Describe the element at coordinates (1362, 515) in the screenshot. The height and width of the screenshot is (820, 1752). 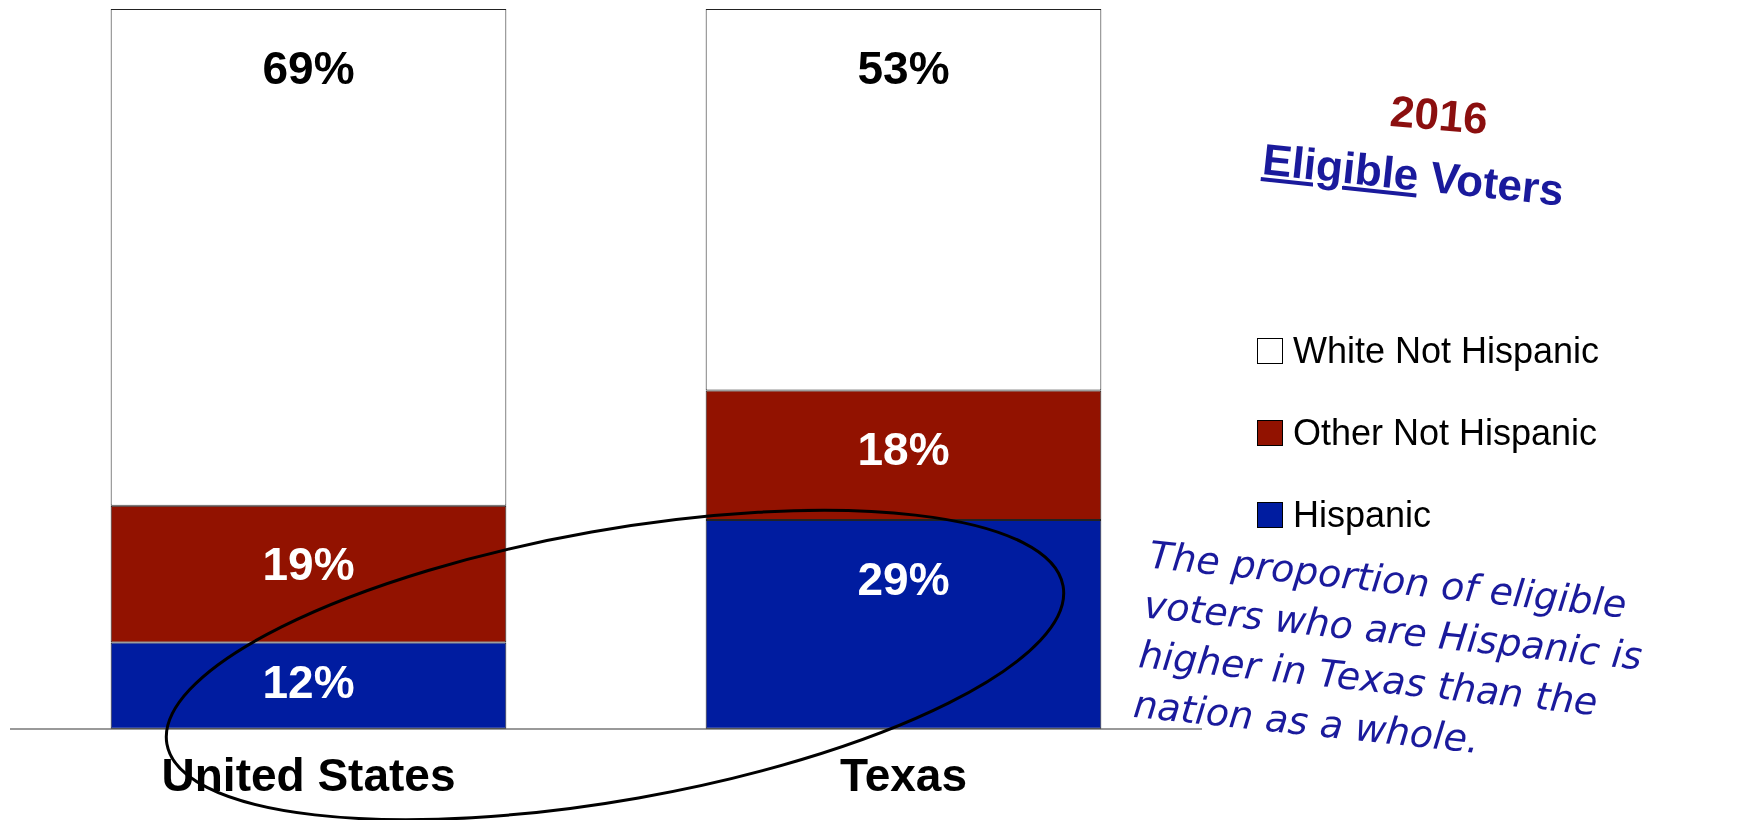
I see `legend-label: Hispanic` at that location.